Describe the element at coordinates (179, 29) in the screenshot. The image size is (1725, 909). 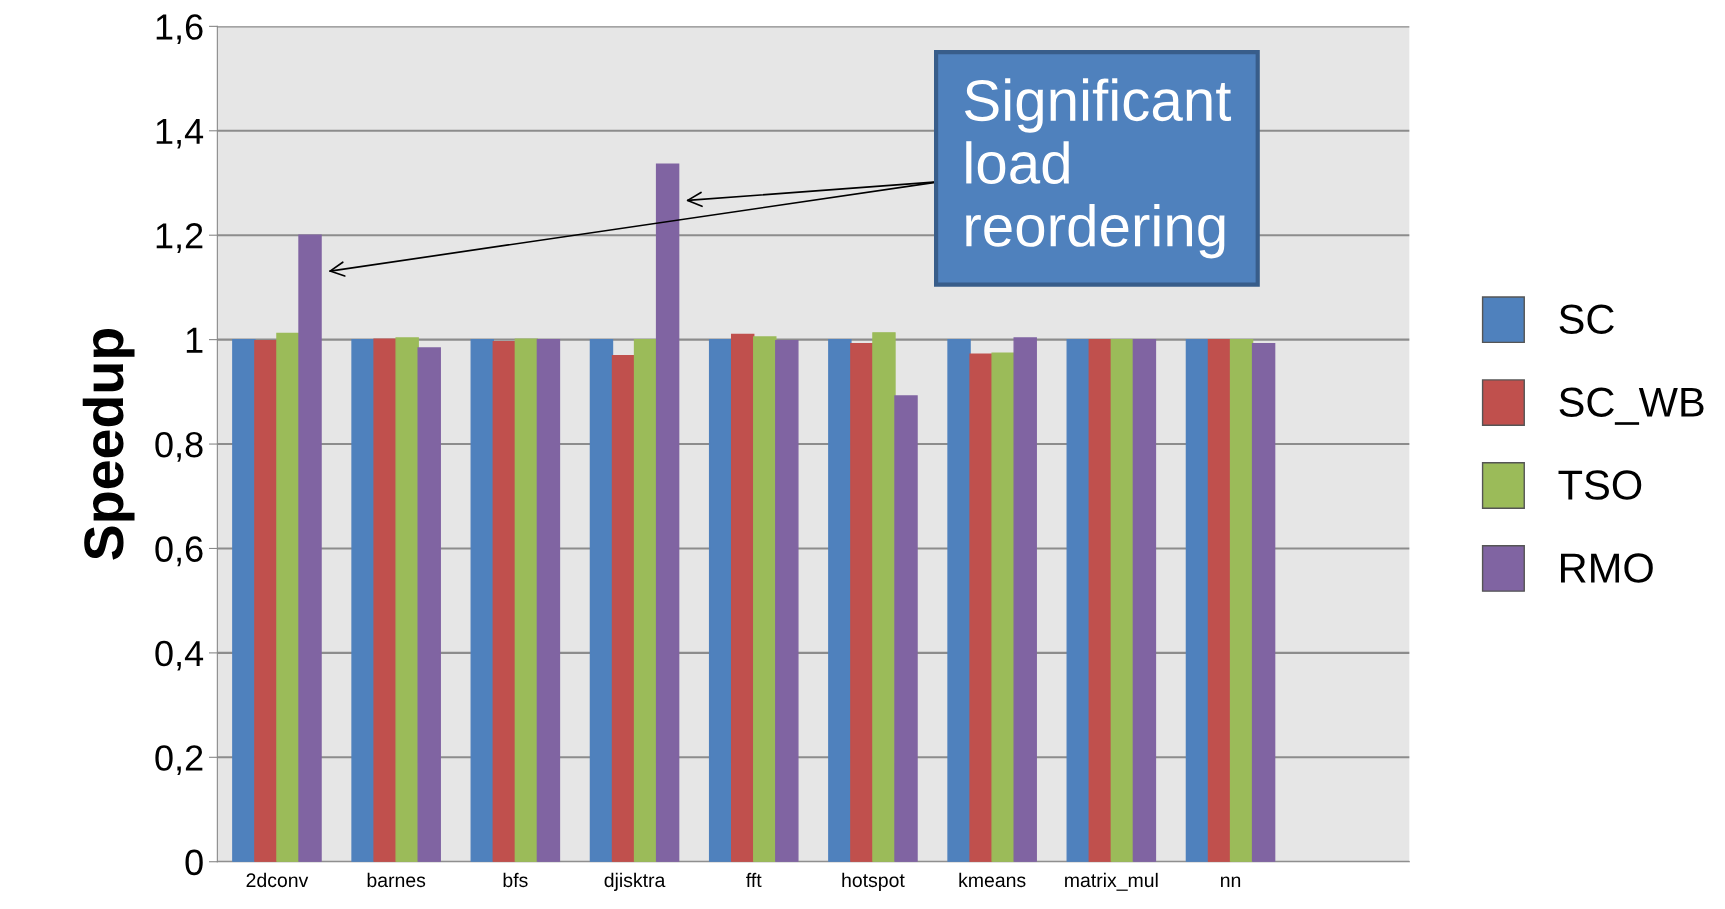
I see `y-tick-label: 1,6` at that location.